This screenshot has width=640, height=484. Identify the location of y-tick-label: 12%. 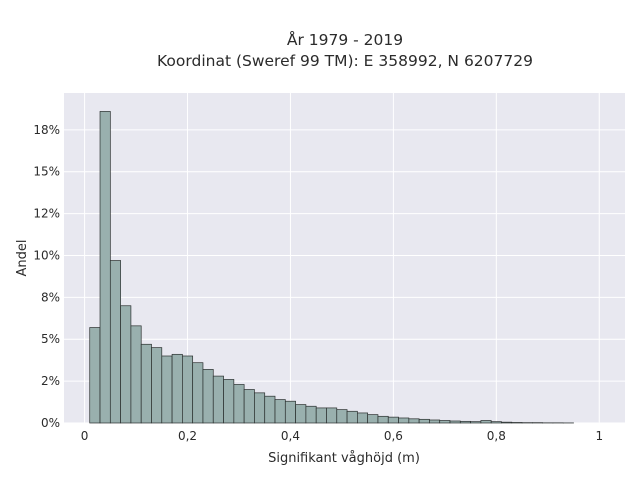
(46, 214).